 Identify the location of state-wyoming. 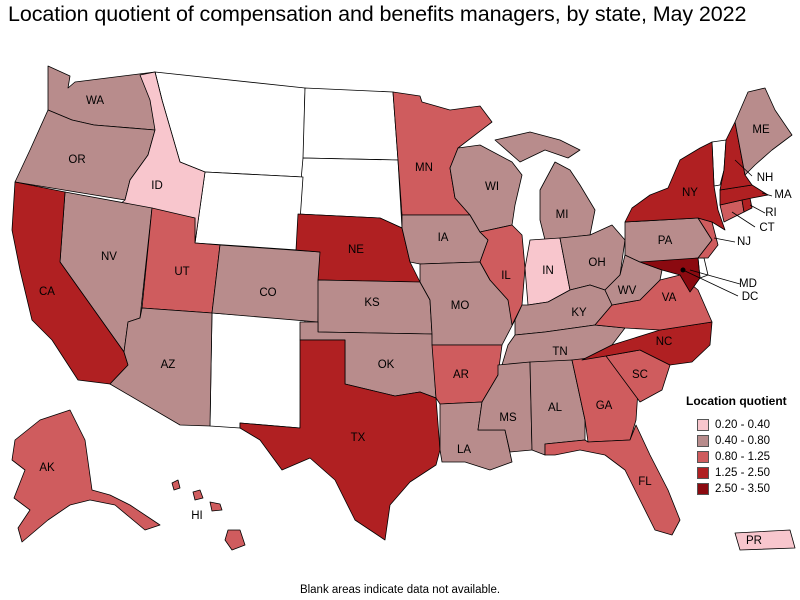
(249, 211).